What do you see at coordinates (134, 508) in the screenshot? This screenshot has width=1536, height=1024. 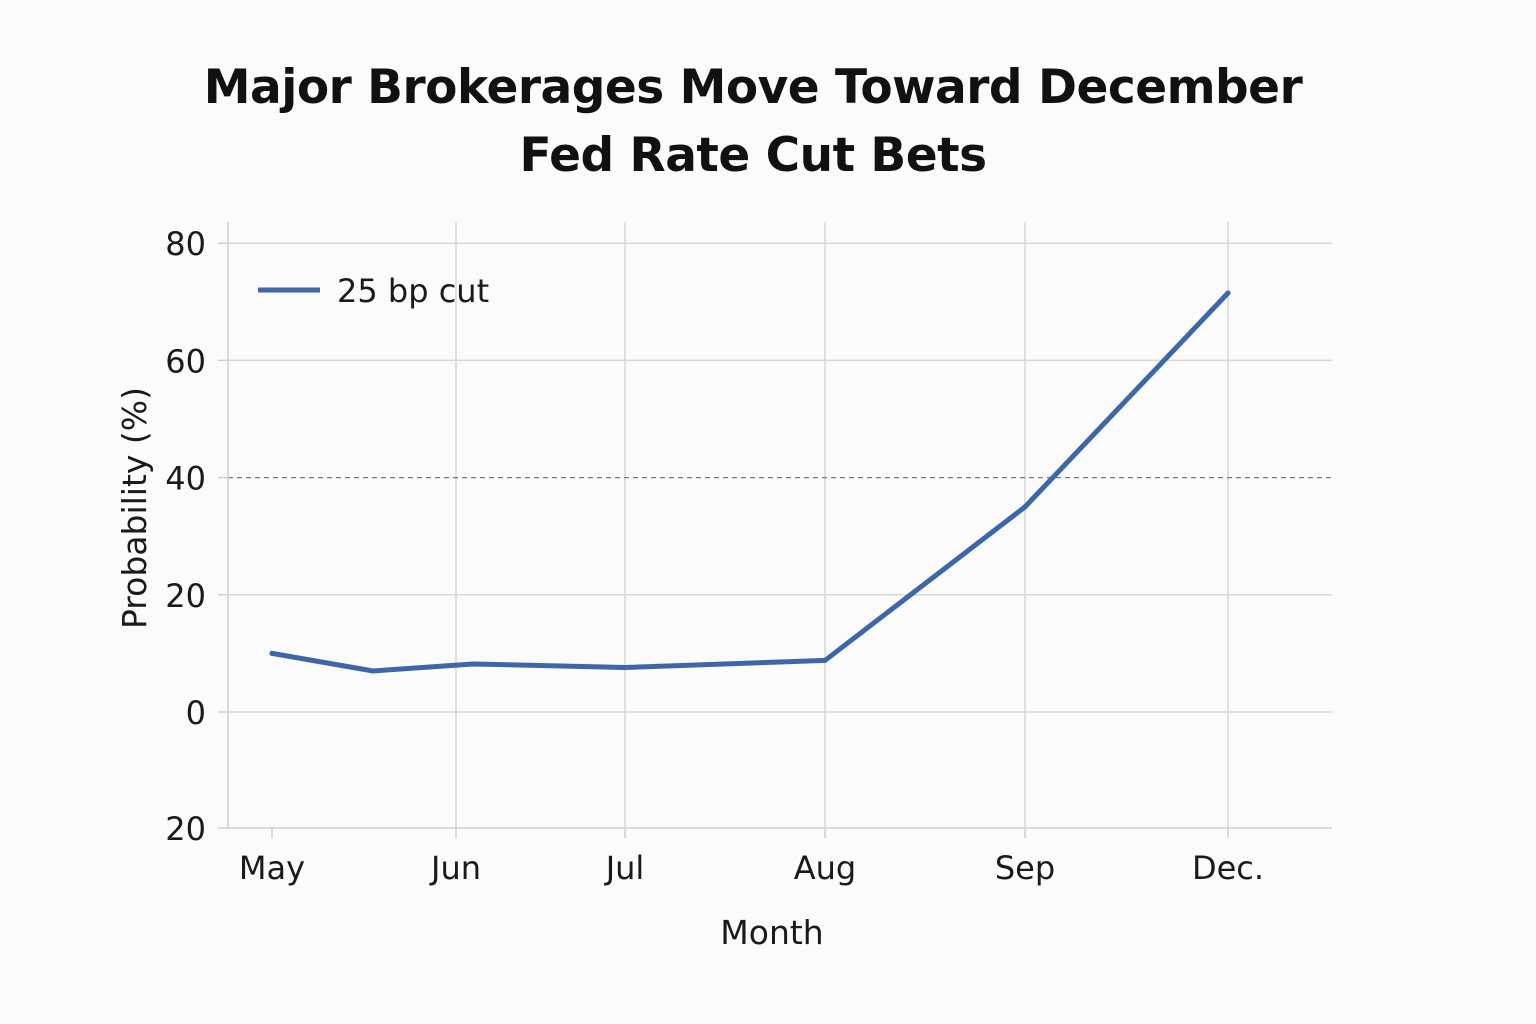 I see `y-axis-label: Probability (%)` at bounding box center [134, 508].